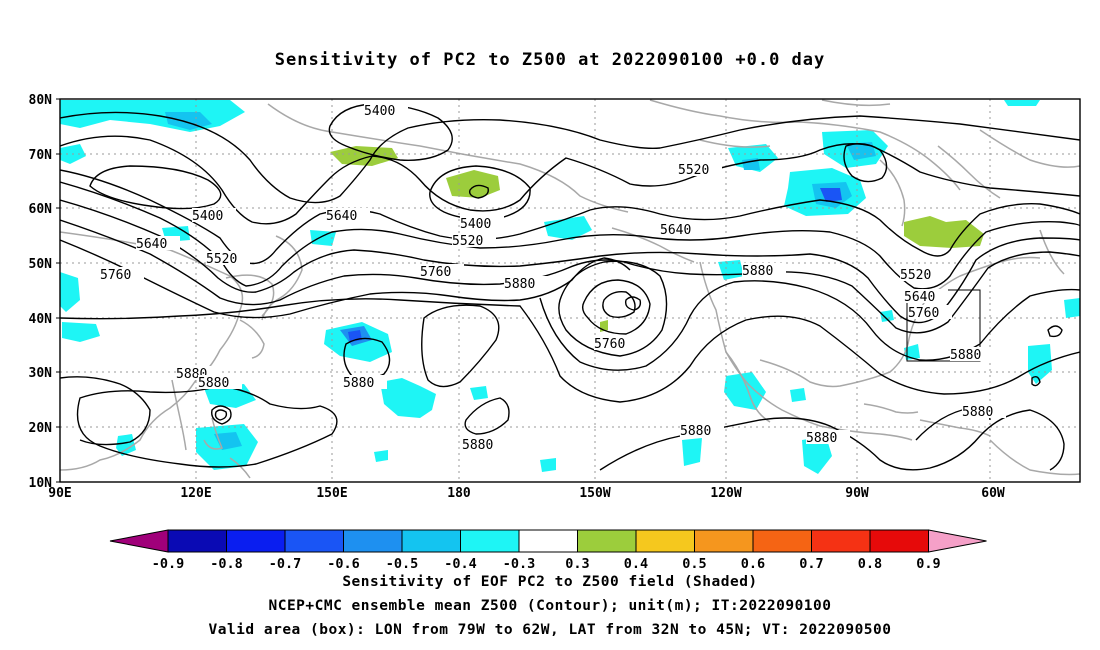  Describe the element at coordinates (139, 541) in the screenshot. I see `colorbar-arrow-low` at that location.